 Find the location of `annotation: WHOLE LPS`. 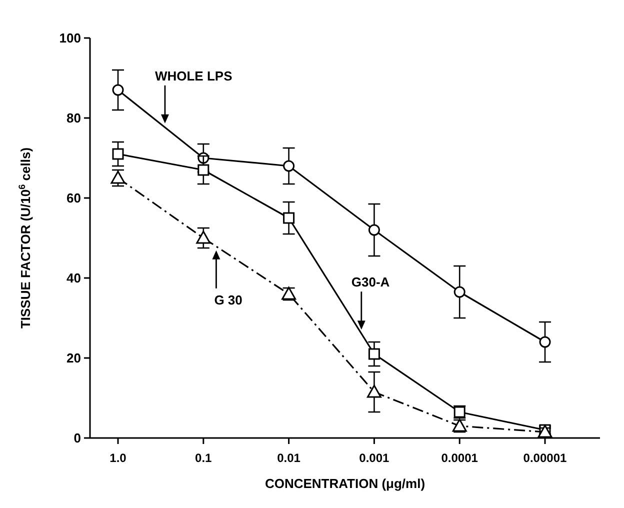

annotation: WHOLE LPS is located at coordinates (193, 76).